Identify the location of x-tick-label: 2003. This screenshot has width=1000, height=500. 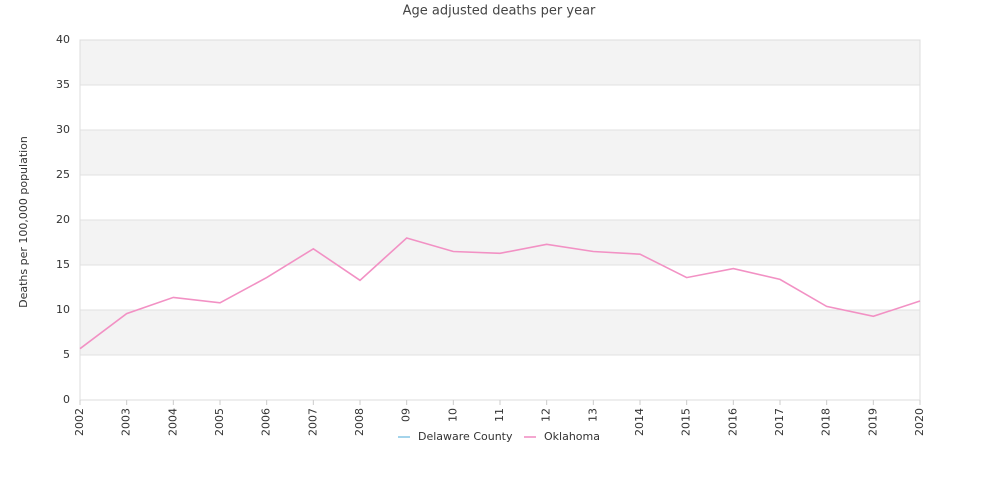
(126, 422).